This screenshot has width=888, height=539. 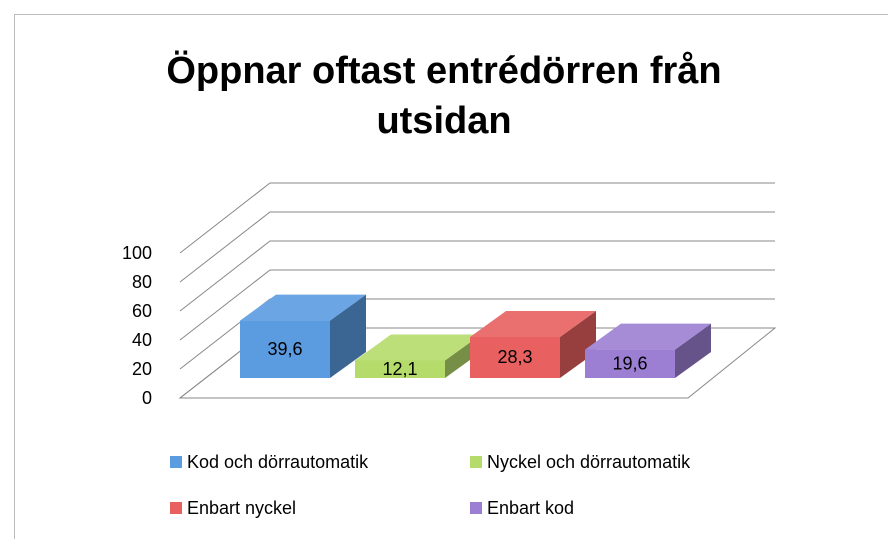 I want to click on y-tick-label: 80, so click(x=142, y=282).